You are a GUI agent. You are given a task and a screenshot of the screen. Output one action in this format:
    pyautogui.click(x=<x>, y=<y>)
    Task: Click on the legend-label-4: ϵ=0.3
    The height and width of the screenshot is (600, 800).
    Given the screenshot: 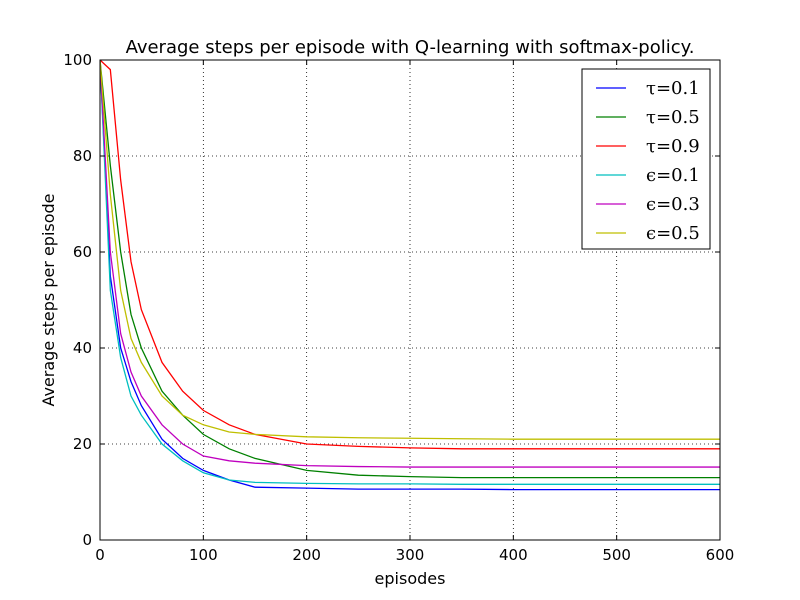 What is the action you would take?
    pyautogui.click(x=673, y=204)
    